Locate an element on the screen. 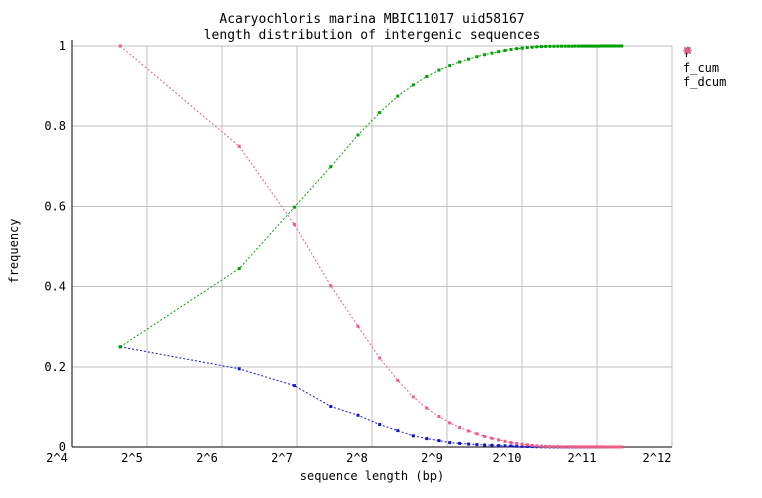 The image size is (762, 498). svg-text: 2^9 is located at coordinates (432, 458).